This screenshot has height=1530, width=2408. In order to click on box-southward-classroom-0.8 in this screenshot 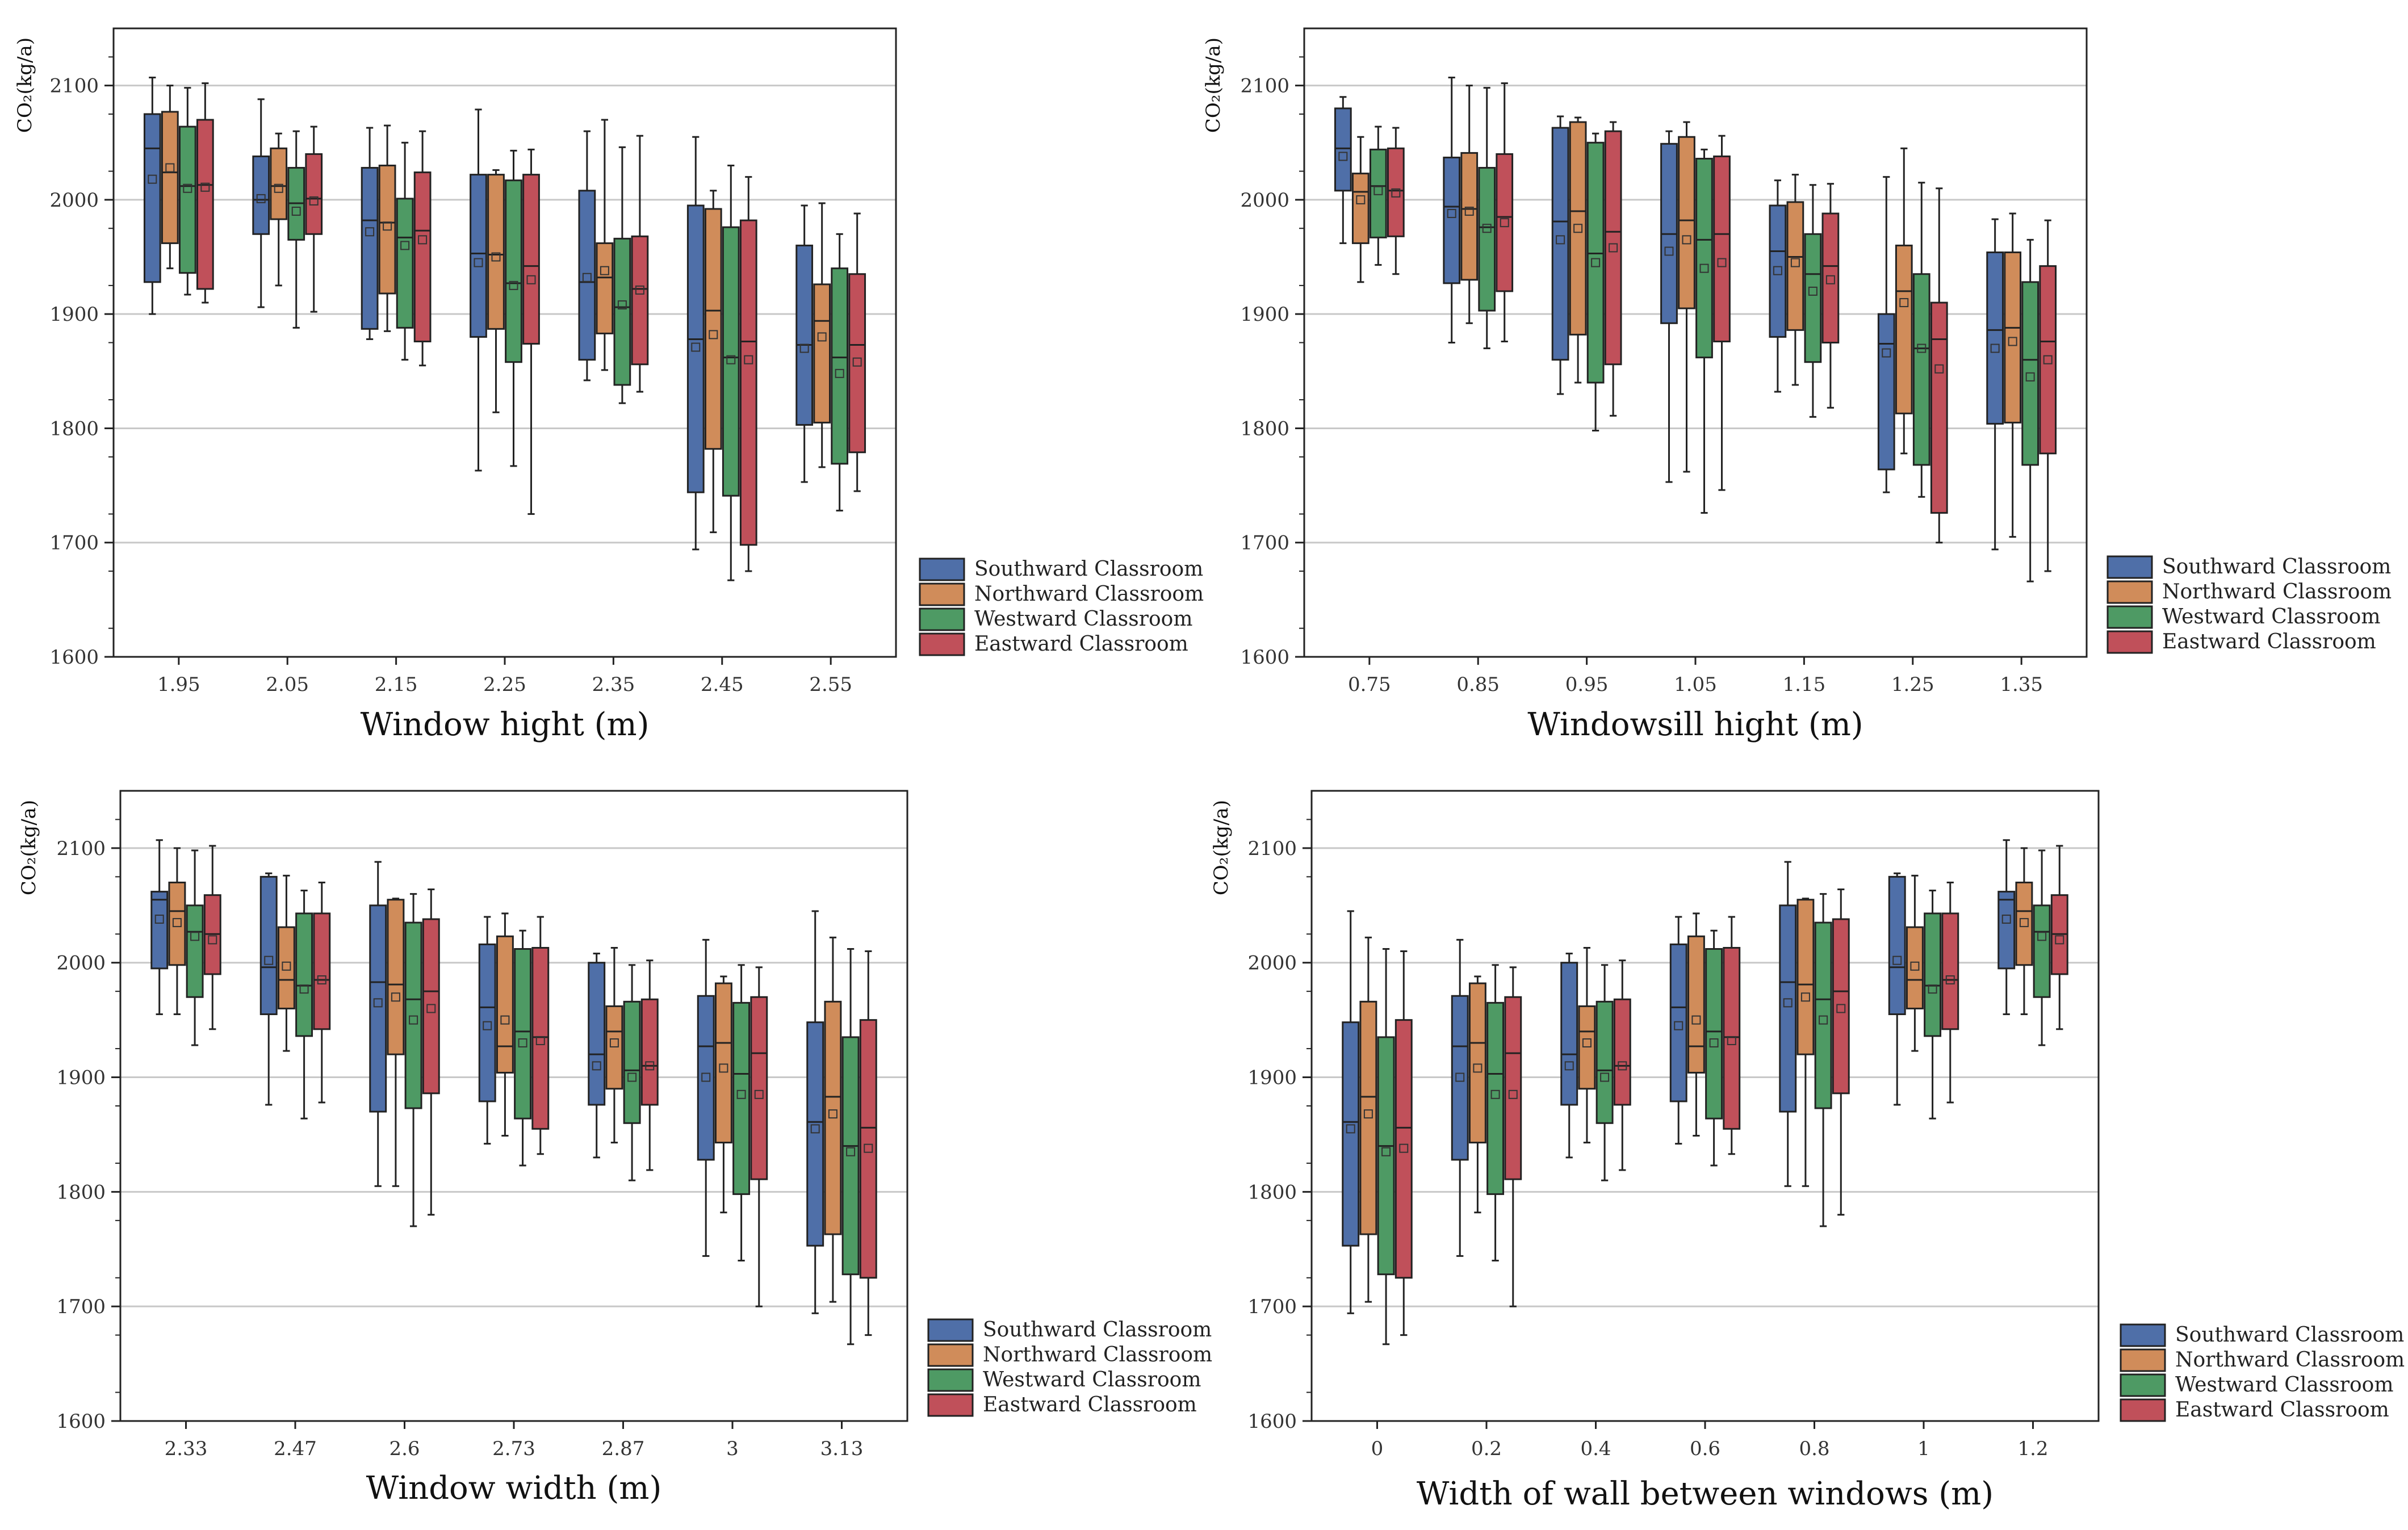, I will do `click(1788, 1024)`.